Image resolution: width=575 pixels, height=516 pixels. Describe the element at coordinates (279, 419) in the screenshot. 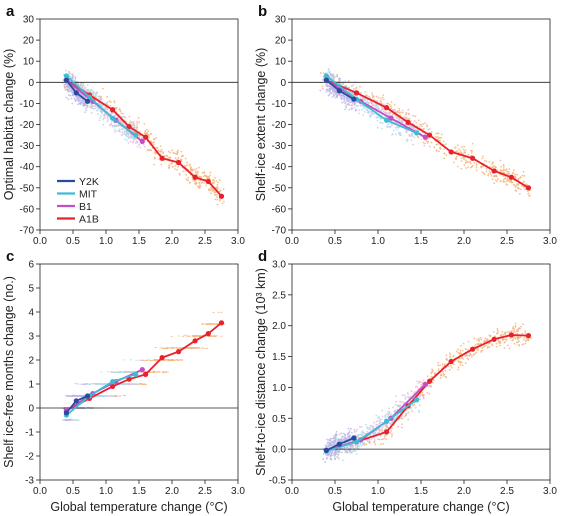

I see `y-tick-label: 0.5` at that location.